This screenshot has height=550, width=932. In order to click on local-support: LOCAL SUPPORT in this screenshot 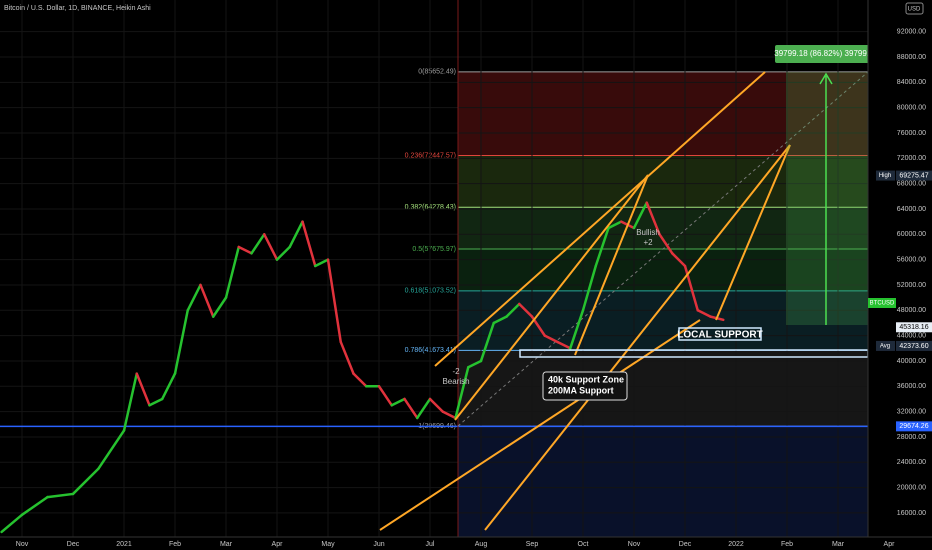, I will do `click(719, 335)`.